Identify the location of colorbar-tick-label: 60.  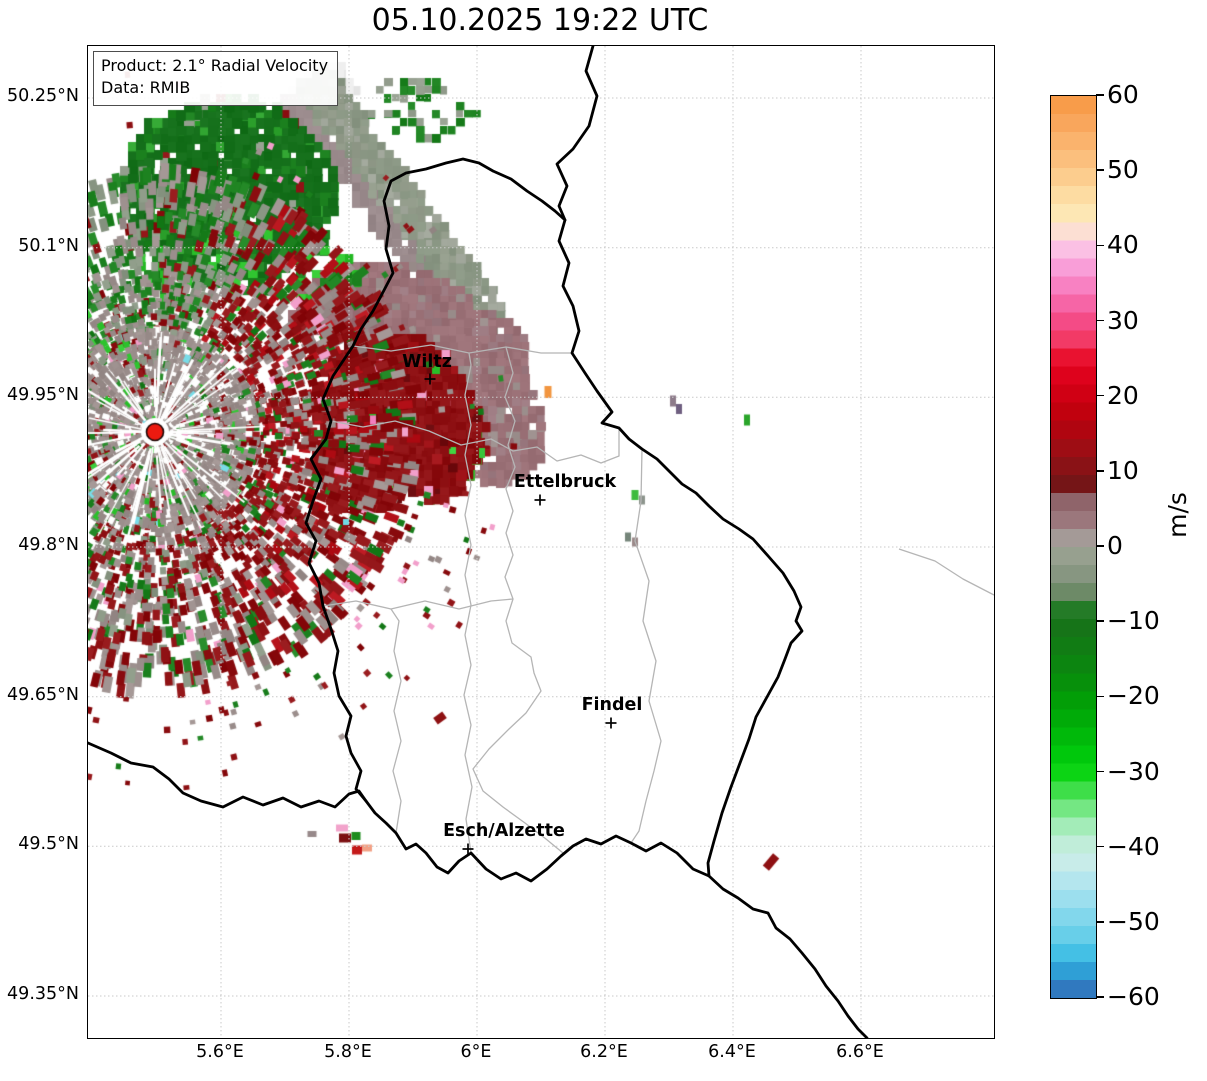
(1123, 94).